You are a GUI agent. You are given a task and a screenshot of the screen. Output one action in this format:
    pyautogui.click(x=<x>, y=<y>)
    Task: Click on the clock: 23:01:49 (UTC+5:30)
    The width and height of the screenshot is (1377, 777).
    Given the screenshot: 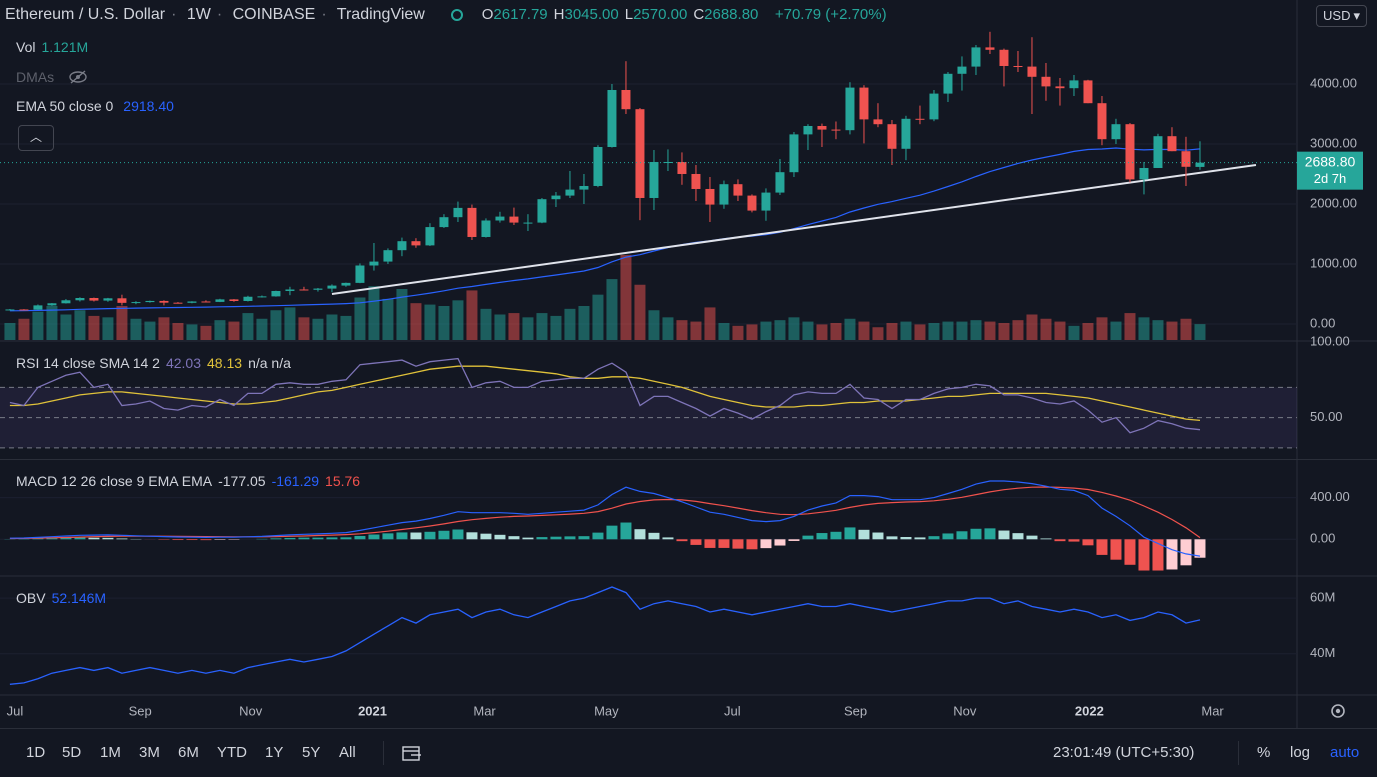 What is the action you would take?
    pyautogui.click(x=1124, y=752)
    